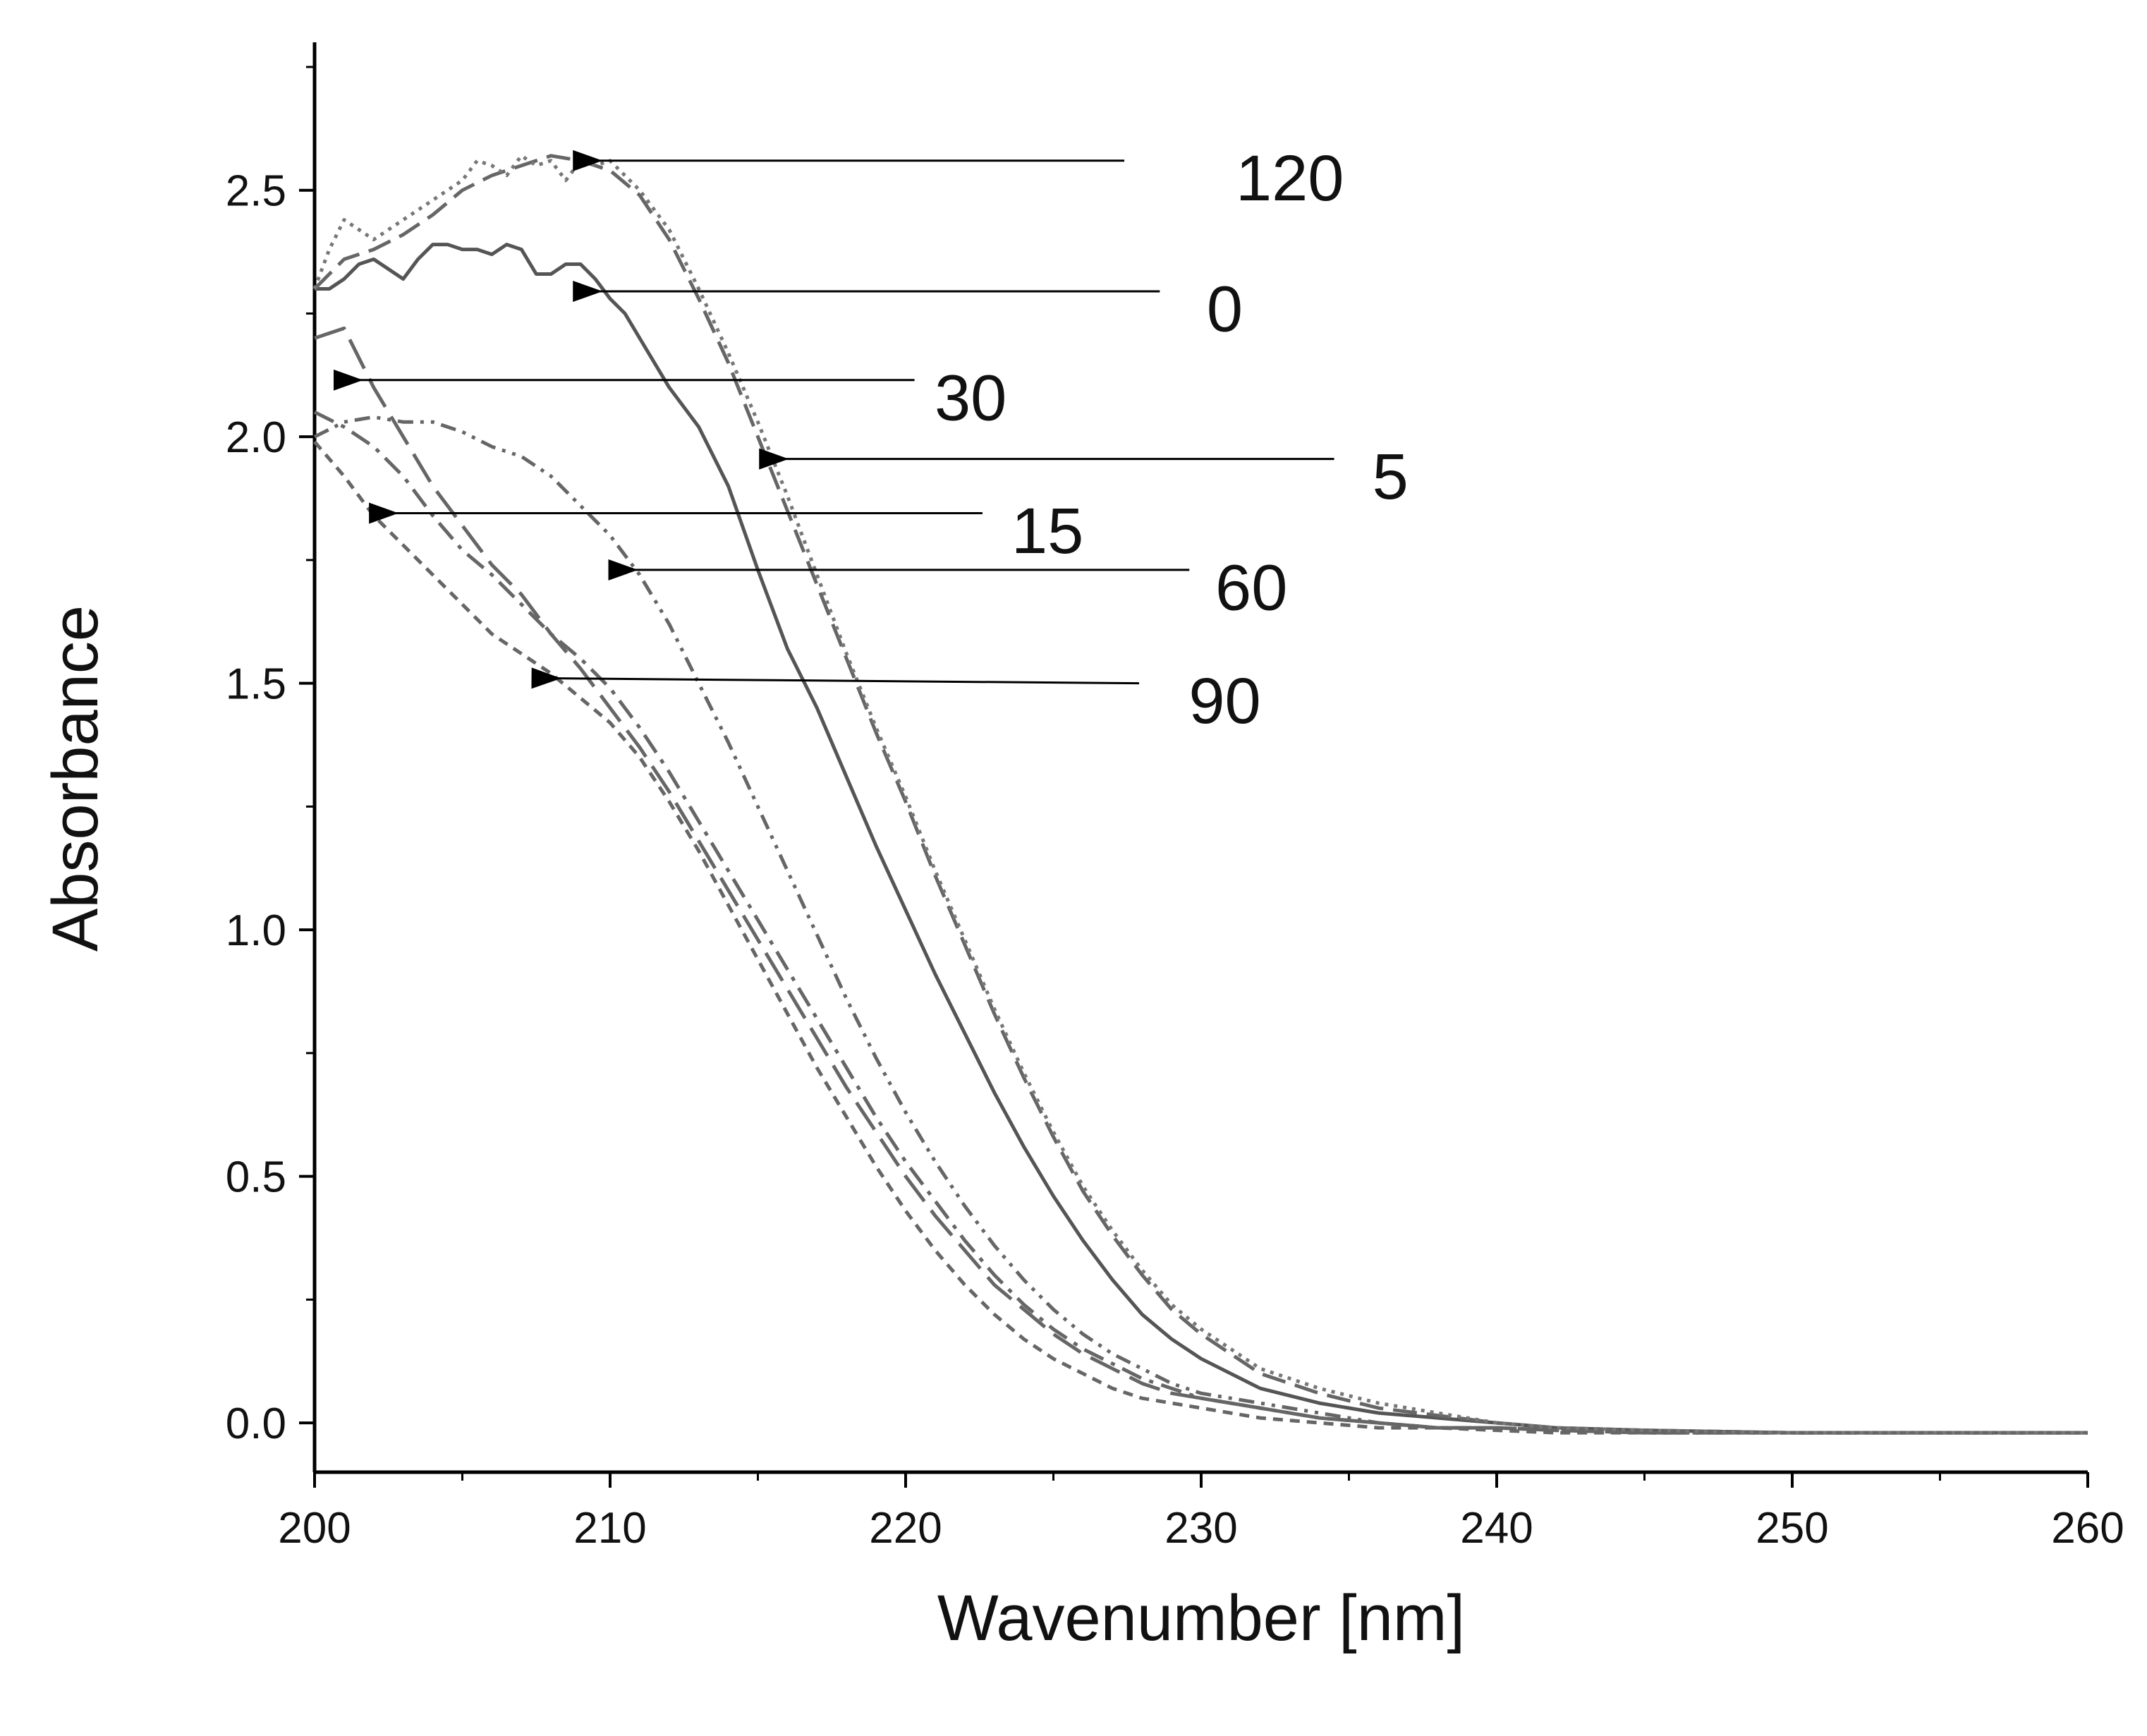  Describe the element at coordinates (1200, 1528) in the screenshot. I see `x-tick-label: 230` at that location.